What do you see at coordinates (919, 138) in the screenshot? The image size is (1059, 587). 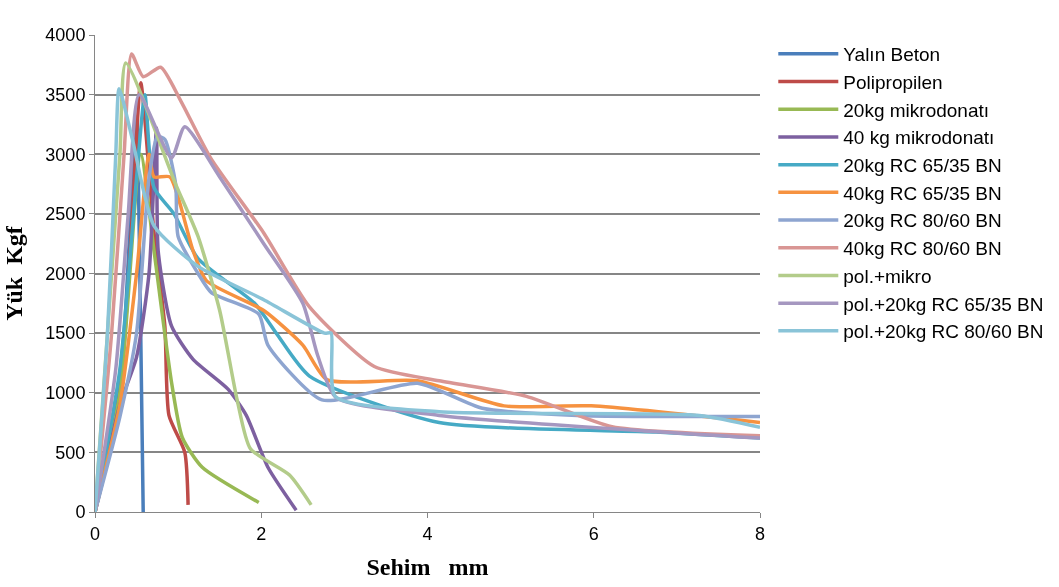 I see `legend-label: 40 kg mikrodonatı` at bounding box center [919, 138].